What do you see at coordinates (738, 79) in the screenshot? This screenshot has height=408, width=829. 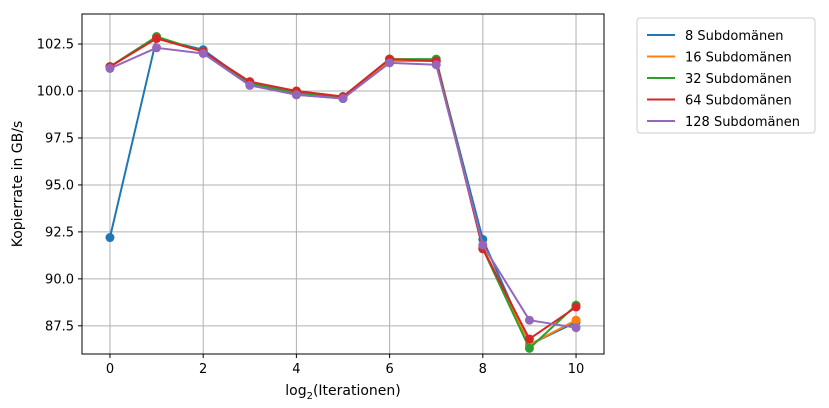 I see `legend-label-32-subdom-nen: 32 Subdomänen` at bounding box center [738, 79].